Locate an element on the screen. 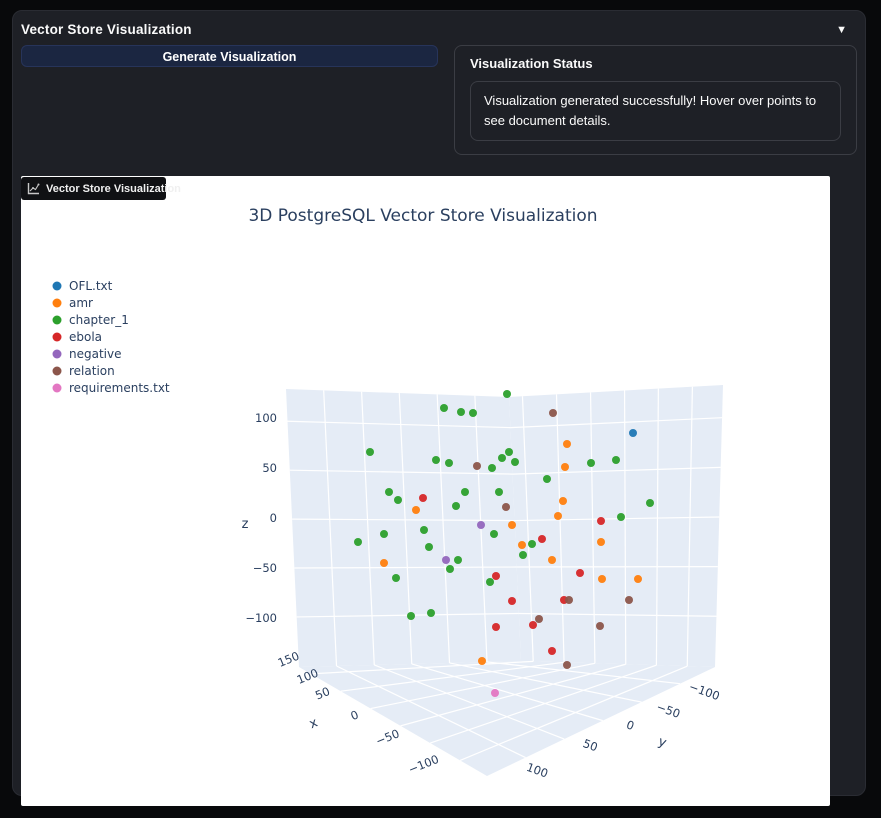 This screenshot has width=881, height=818. legend-label: OFL.txt is located at coordinates (91, 286).